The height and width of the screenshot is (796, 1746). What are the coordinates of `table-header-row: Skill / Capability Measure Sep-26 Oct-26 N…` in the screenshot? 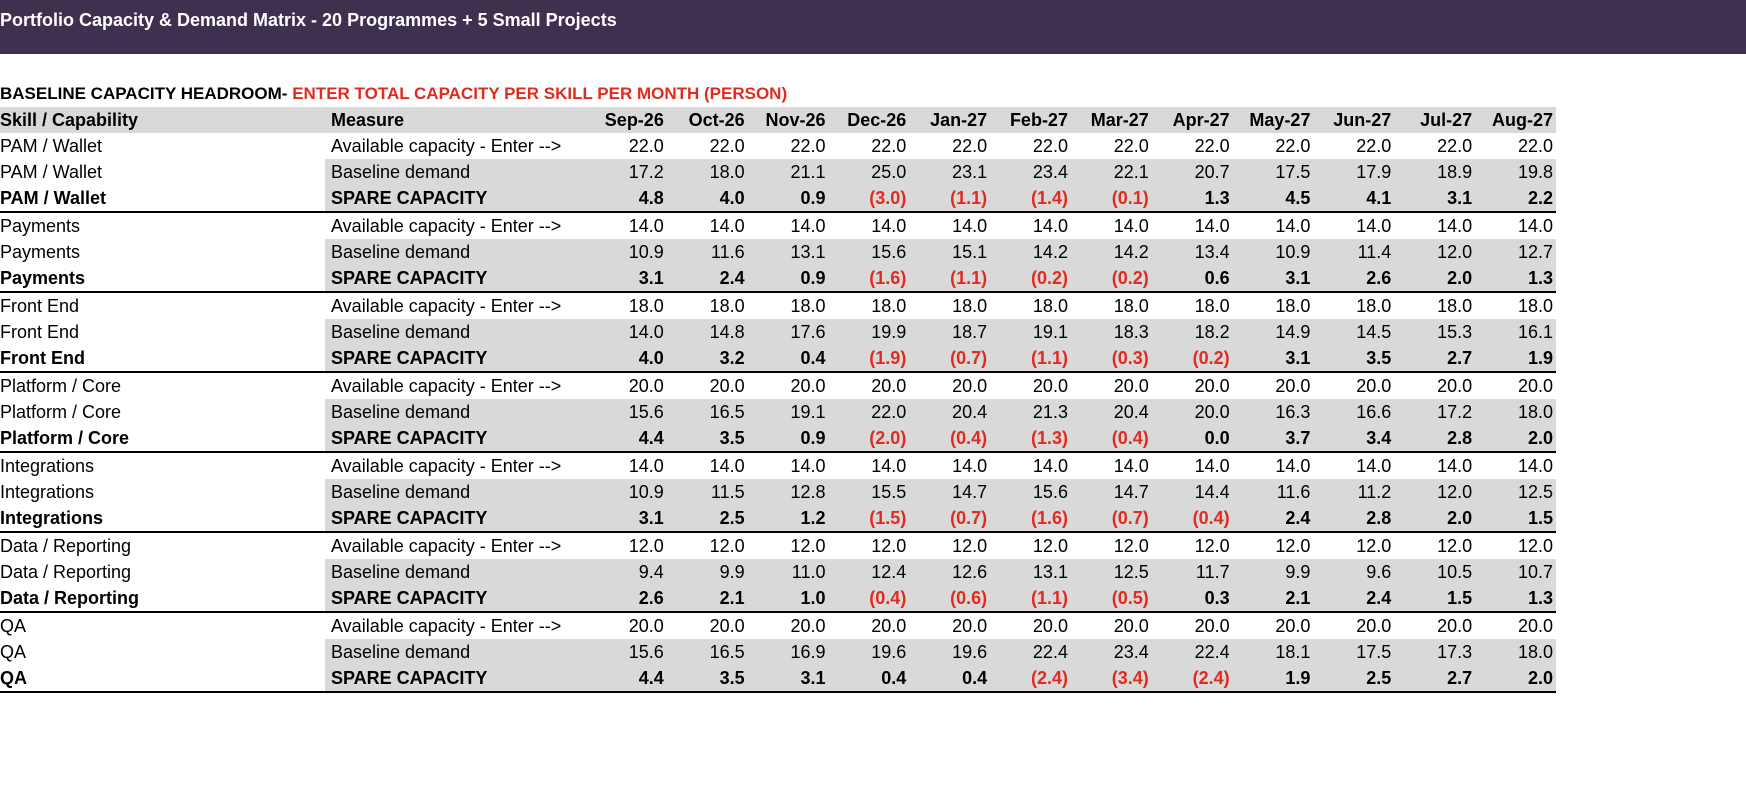 It's located at (778, 120).